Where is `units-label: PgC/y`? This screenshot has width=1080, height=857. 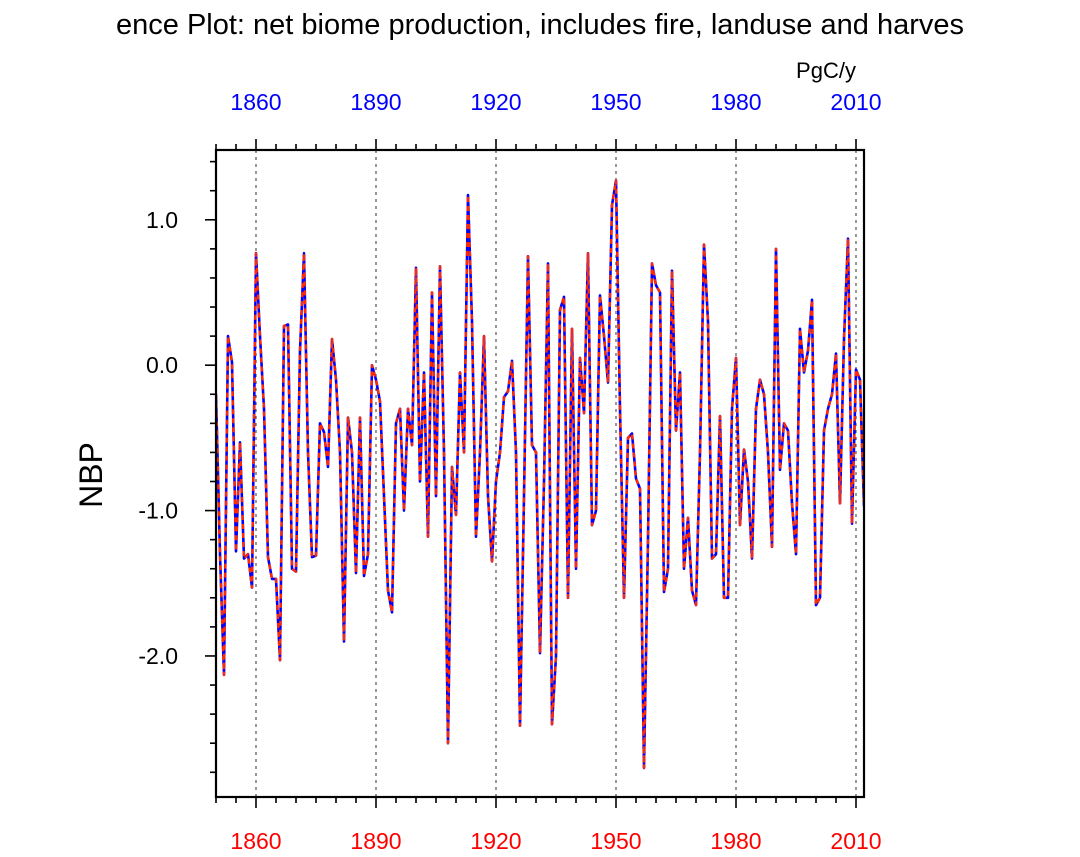
units-label: PgC/y is located at coordinates (826, 70).